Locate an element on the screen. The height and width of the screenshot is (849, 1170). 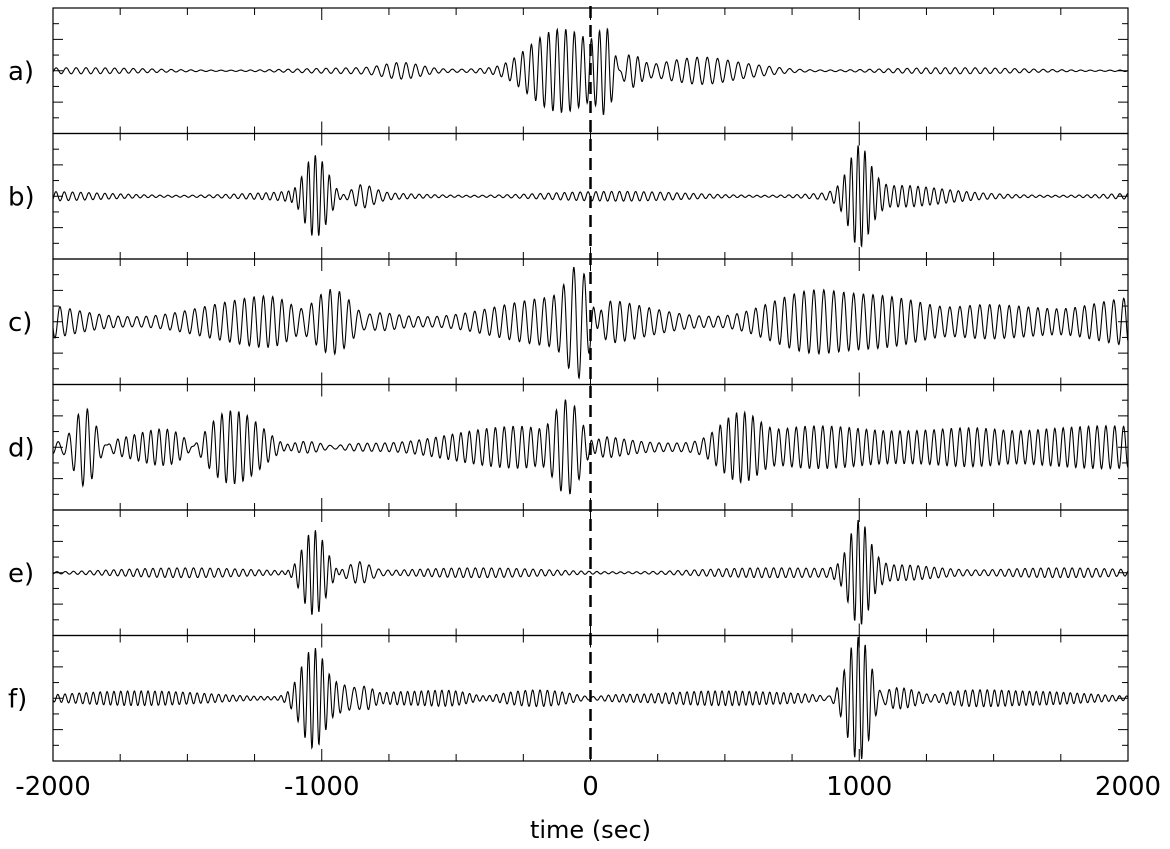
seismogram-panel: a) is located at coordinates (568, 71).